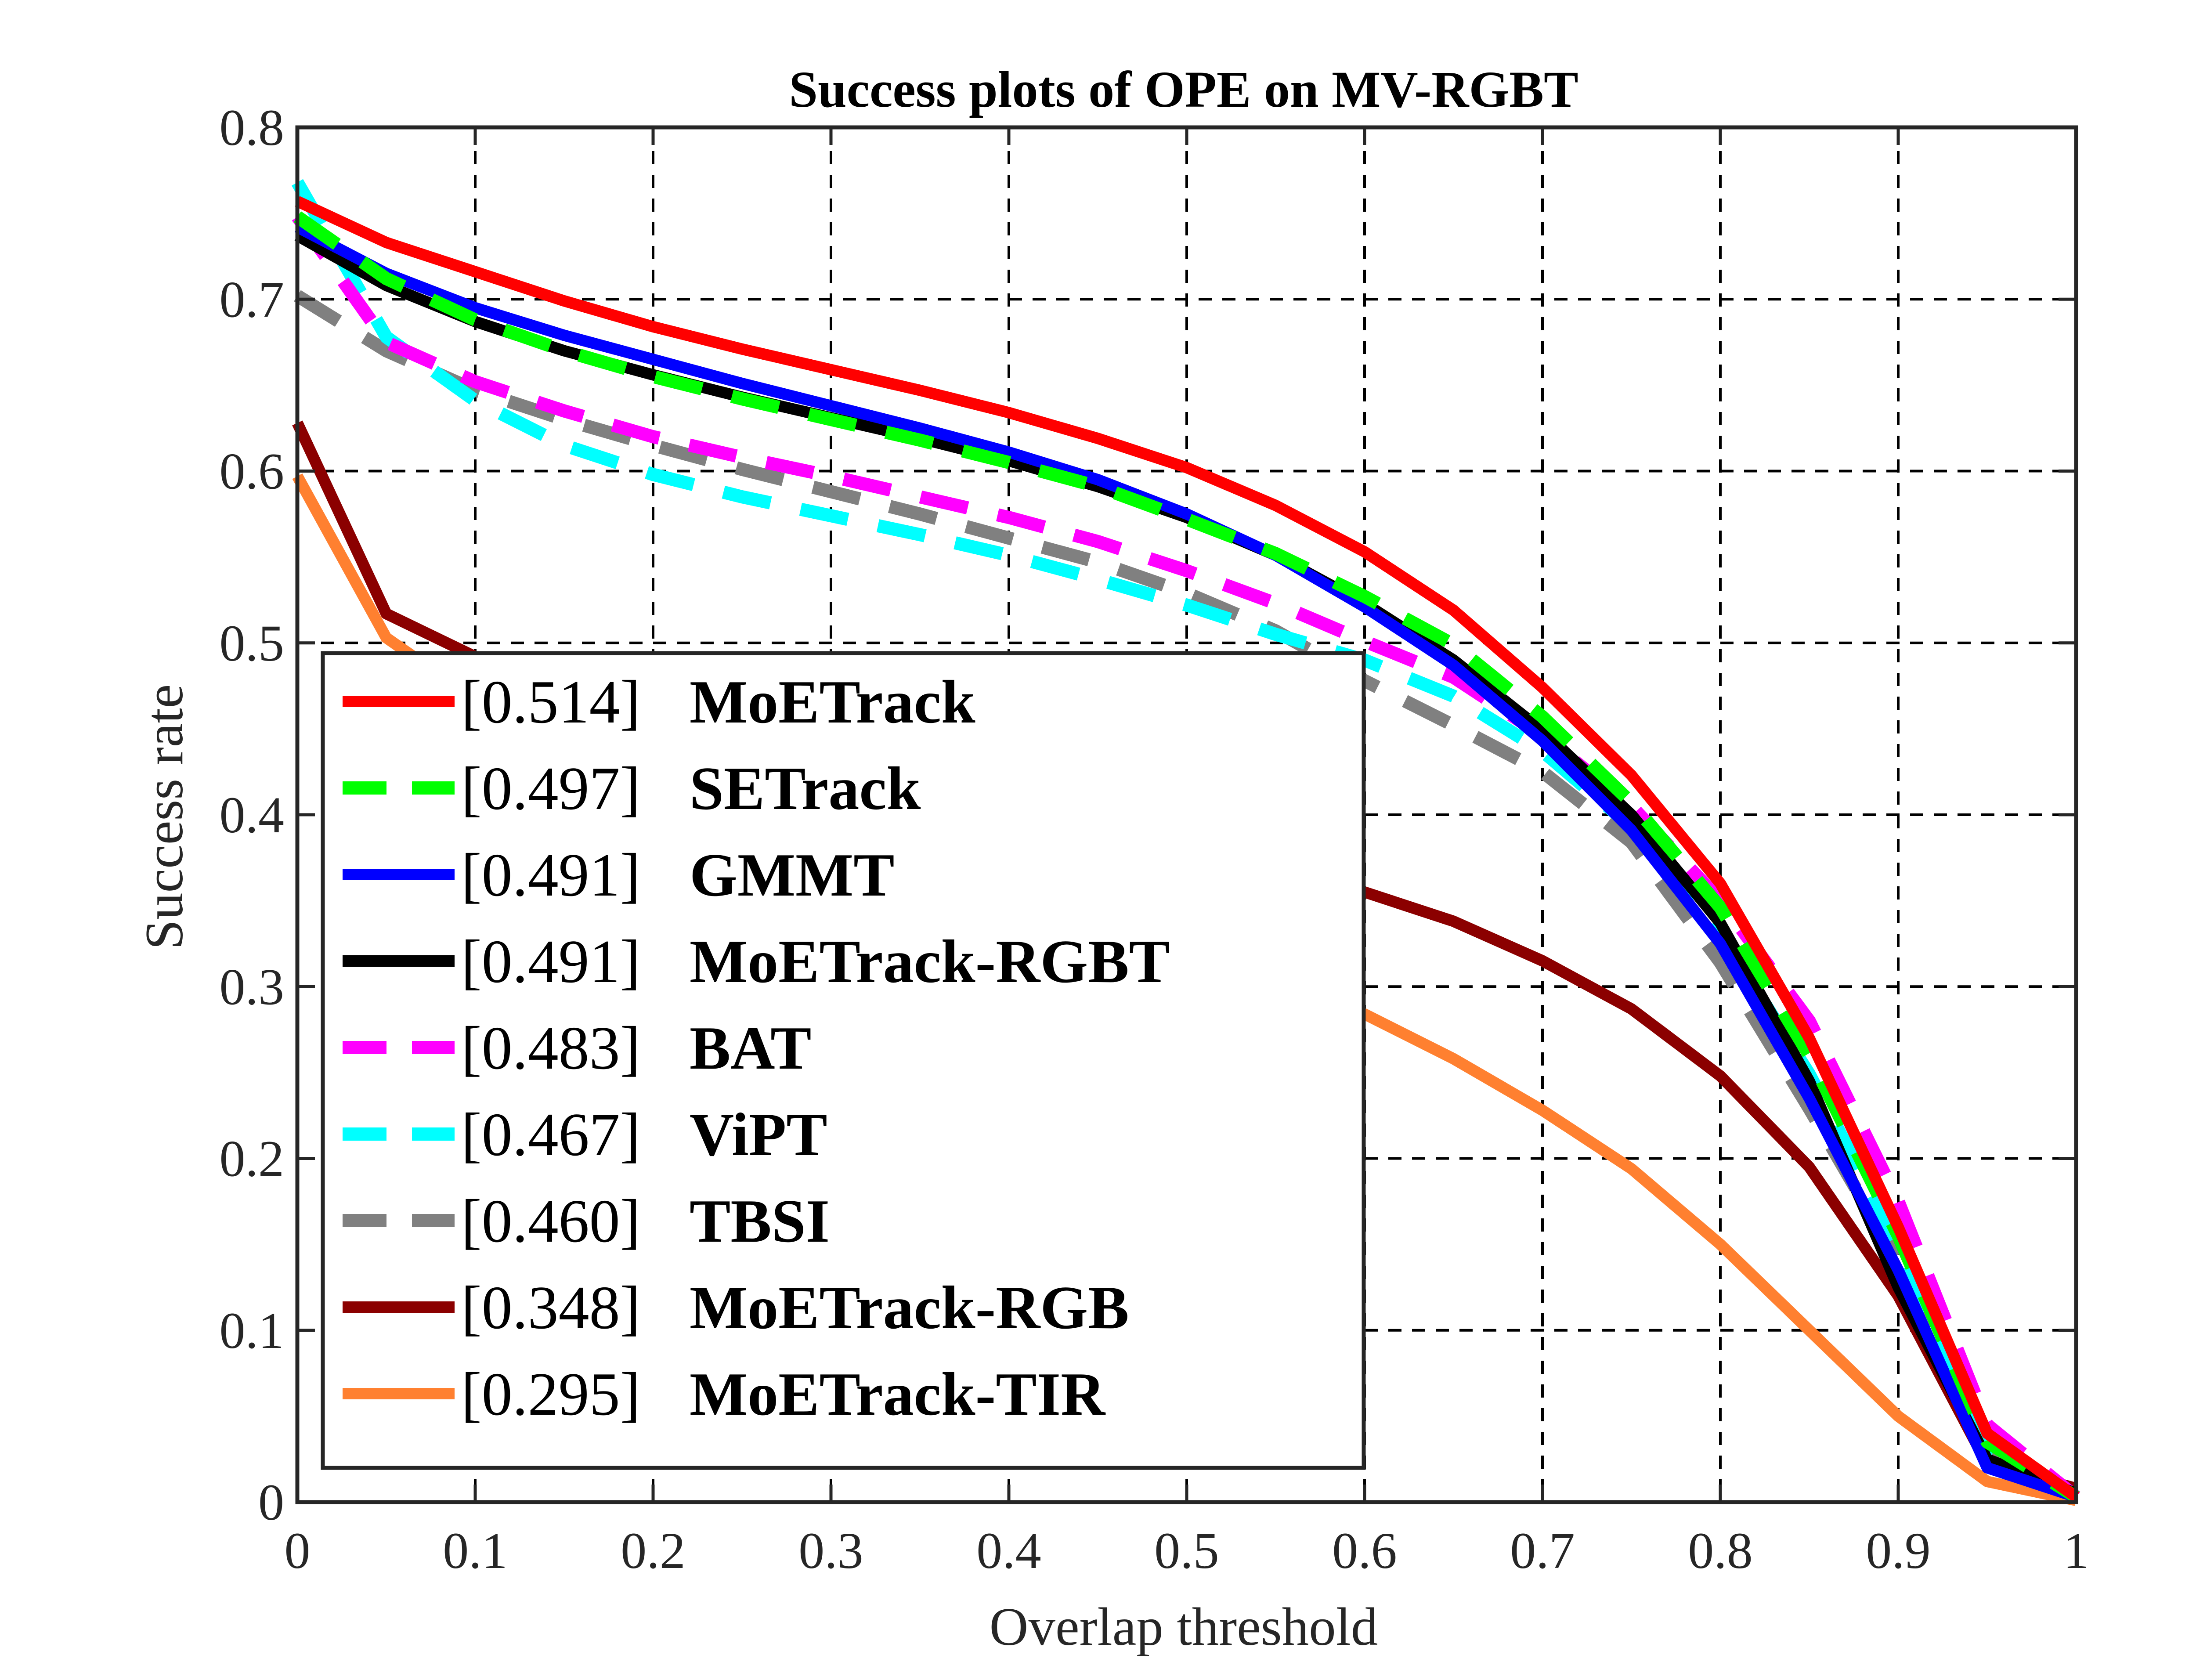 Image resolution: width=2196 pixels, height=1680 pixels. I want to click on legend-score: [0.295], so click(550, 1394).